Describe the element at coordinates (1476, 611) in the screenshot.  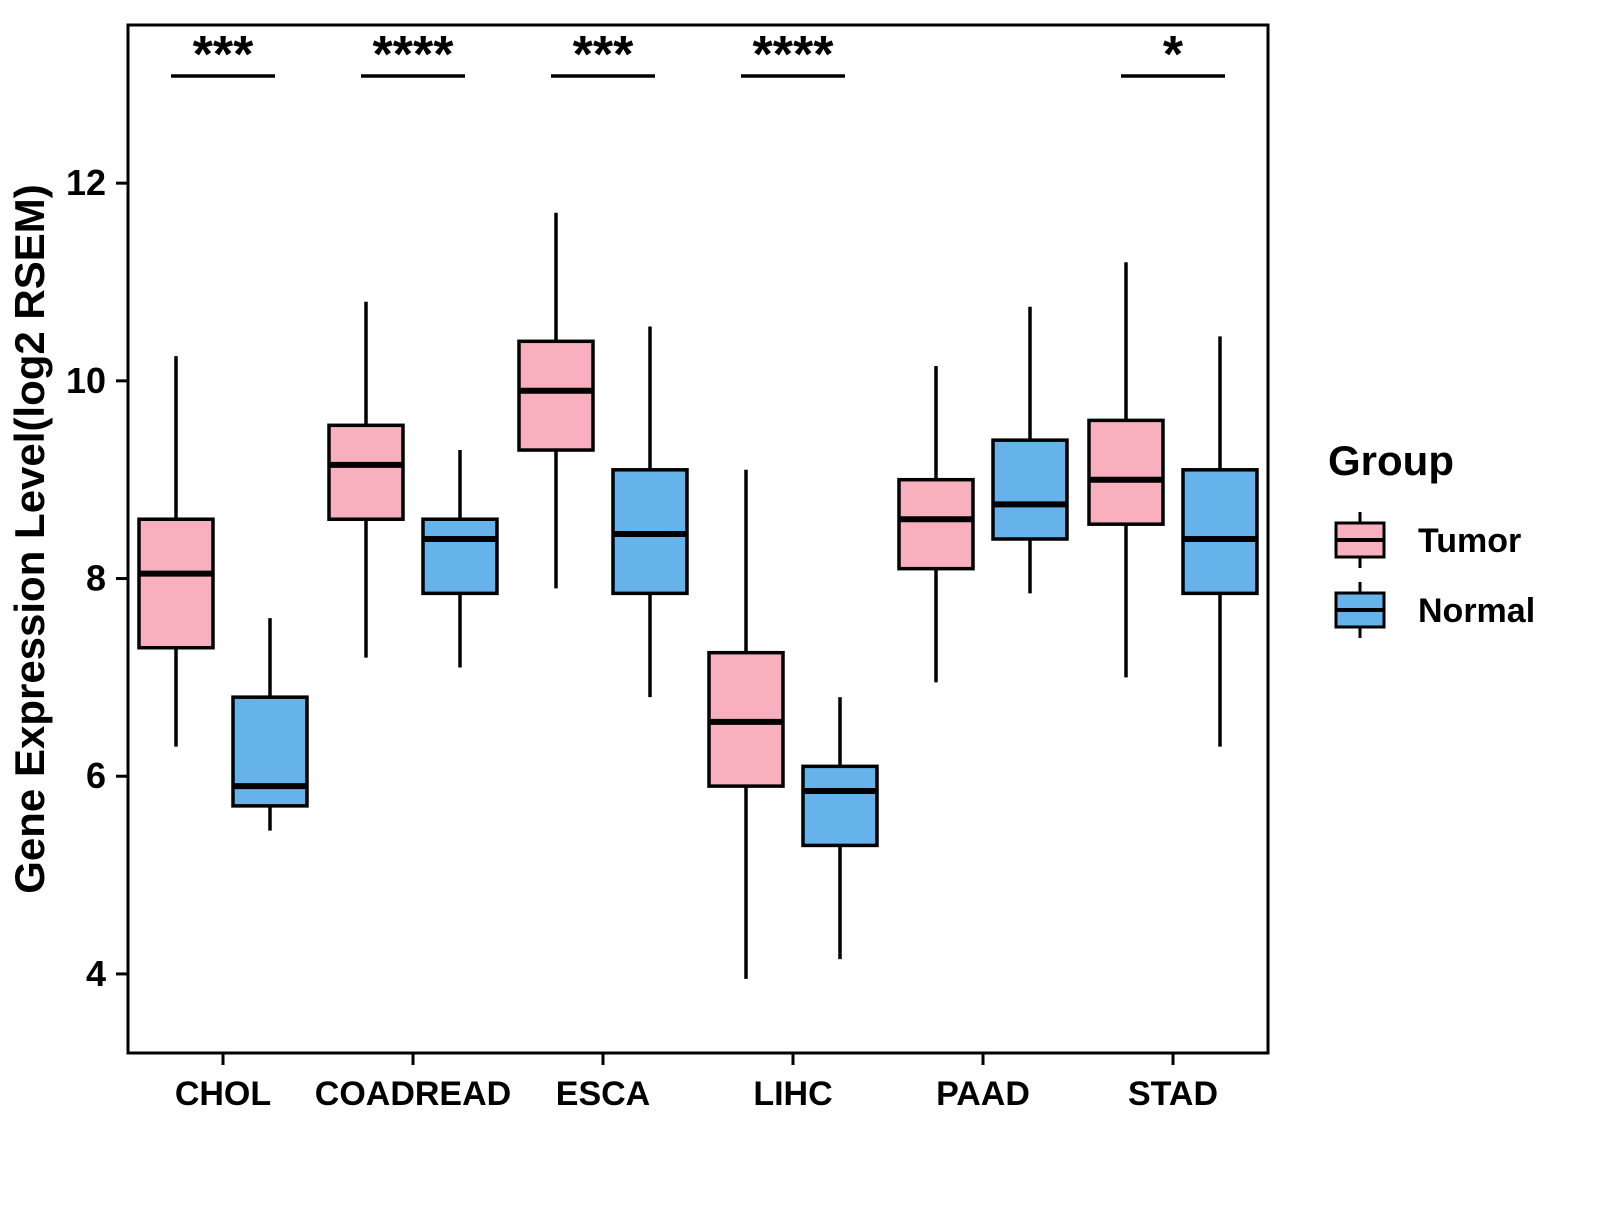
I see `legend-label-Normal: Normal` at that location.